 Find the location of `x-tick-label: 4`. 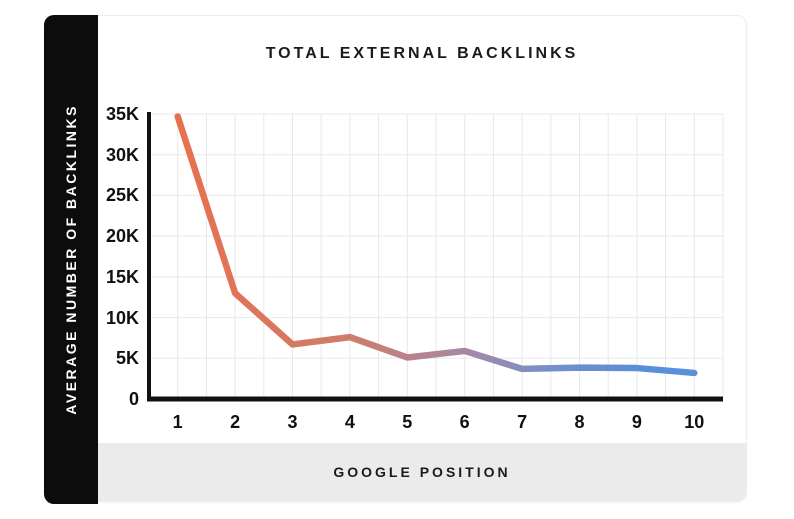

x-tick-label: 4 is located at coordinates (349, 422).